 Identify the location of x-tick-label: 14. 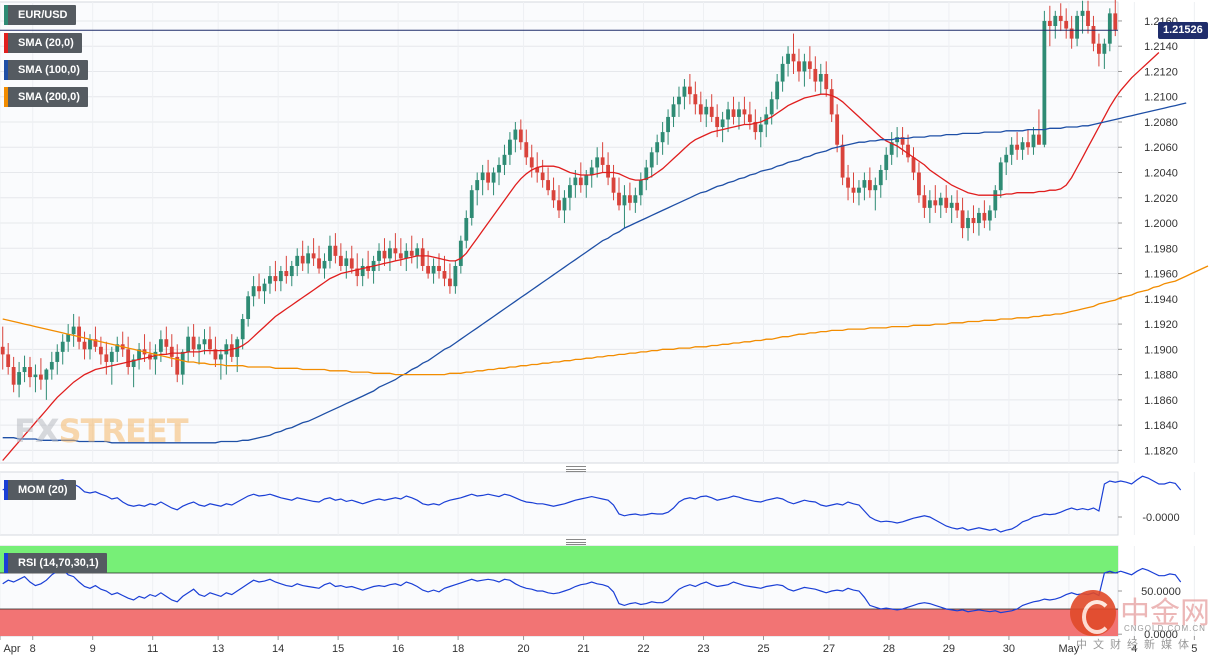
(278, 649).